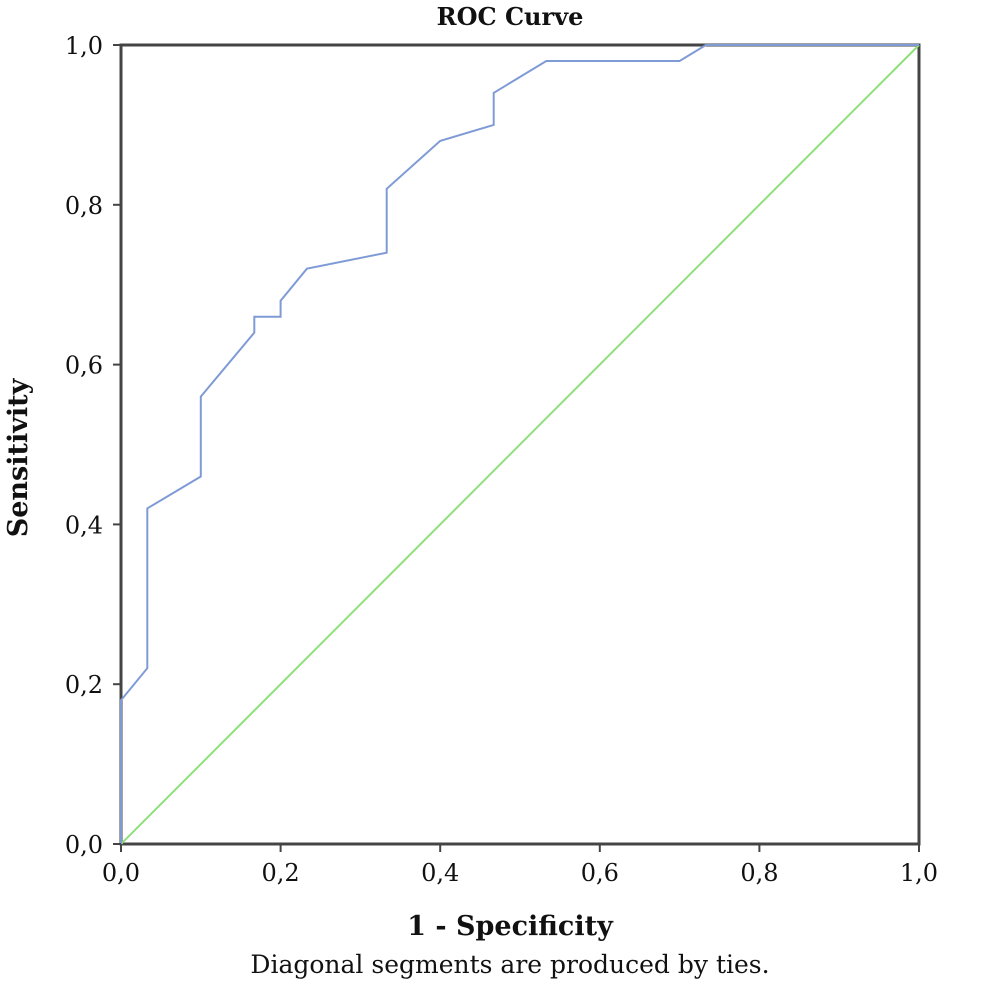  Describe the element at coordinates (93, 445) in the screenshot. I see `y-axis-ticks: 0,0 0,2 0,4 0,6 0,8 1,0` at that location.